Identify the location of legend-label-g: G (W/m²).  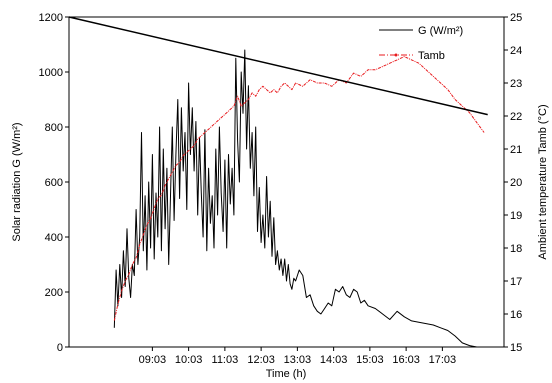
(440, 31).